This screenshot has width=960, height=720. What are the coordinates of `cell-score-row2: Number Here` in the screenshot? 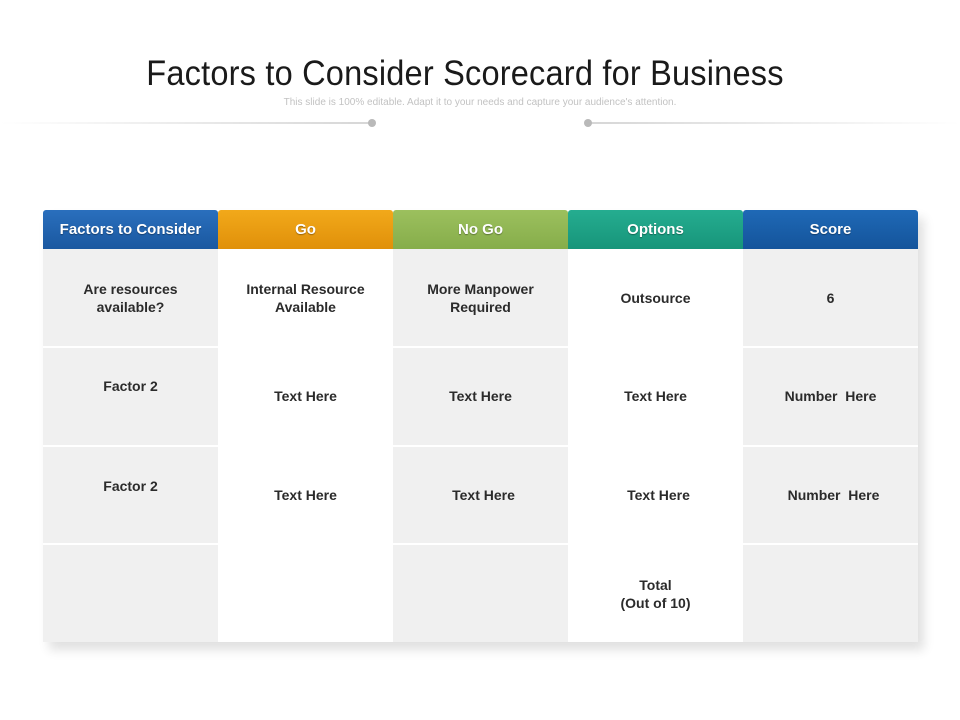 It's located at (830, 396).